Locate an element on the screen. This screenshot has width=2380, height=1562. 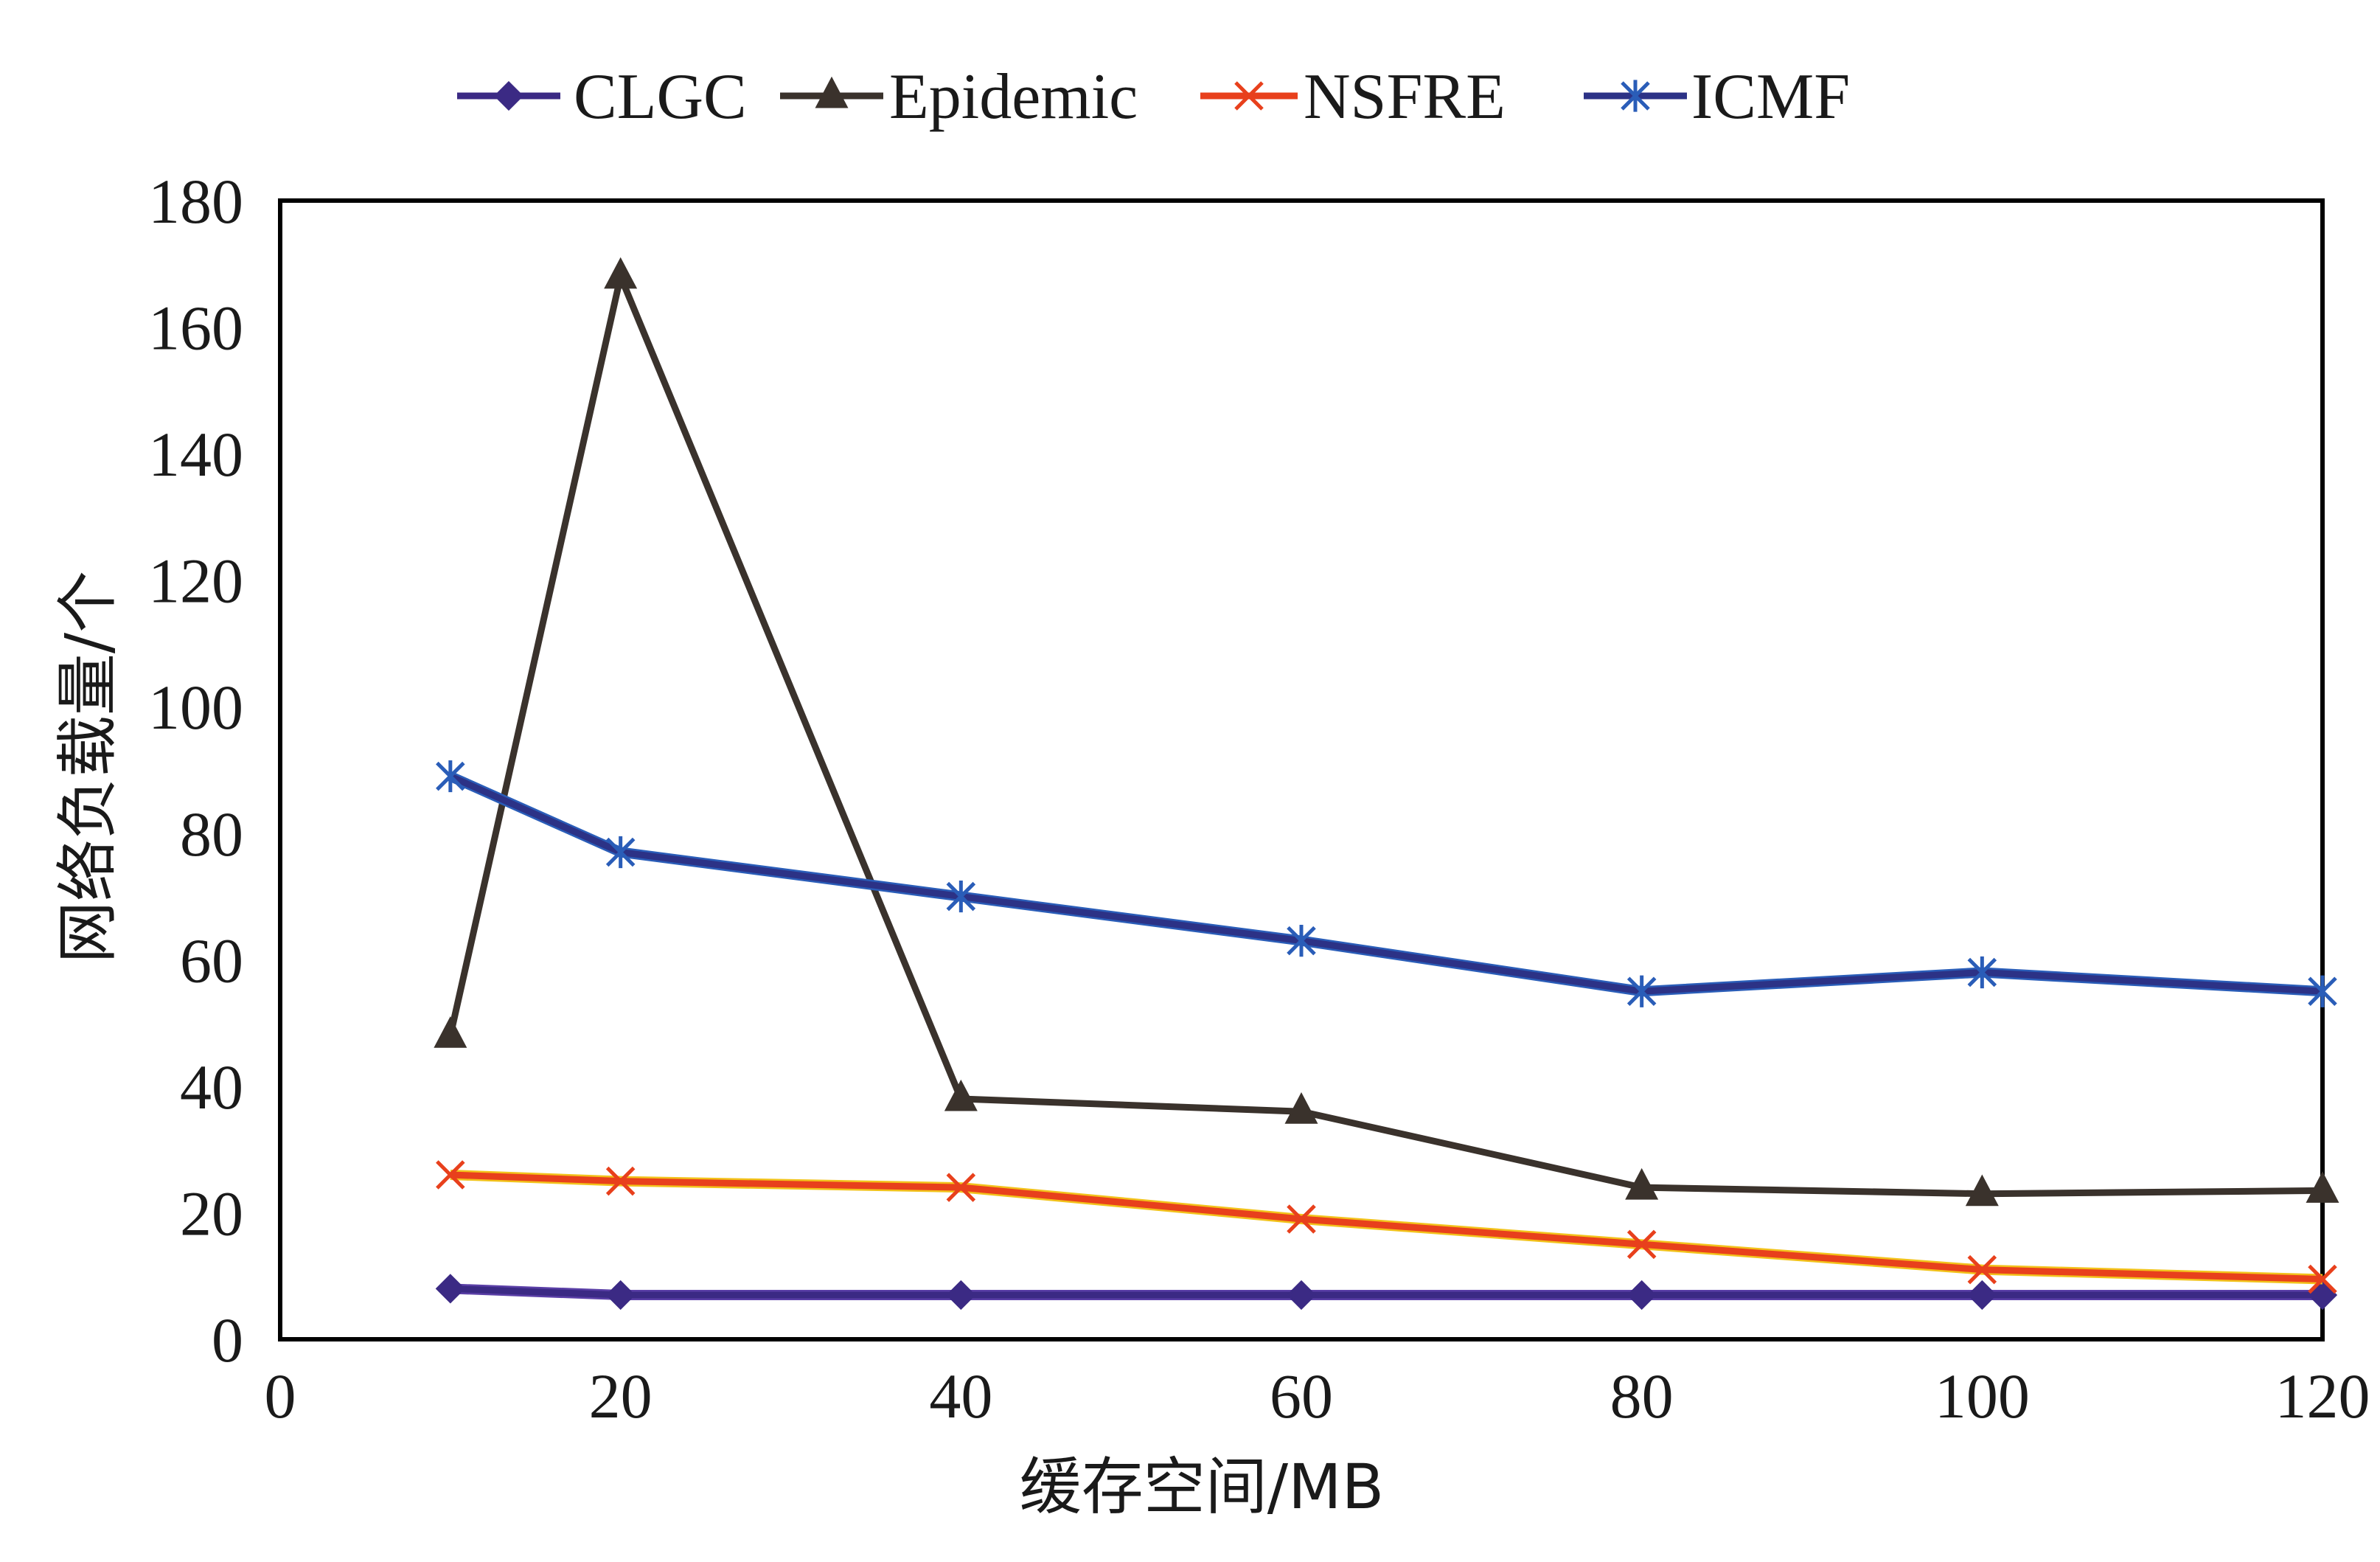
legend-item-nsfre: NSFRE is located at coordinates (1353, 97).